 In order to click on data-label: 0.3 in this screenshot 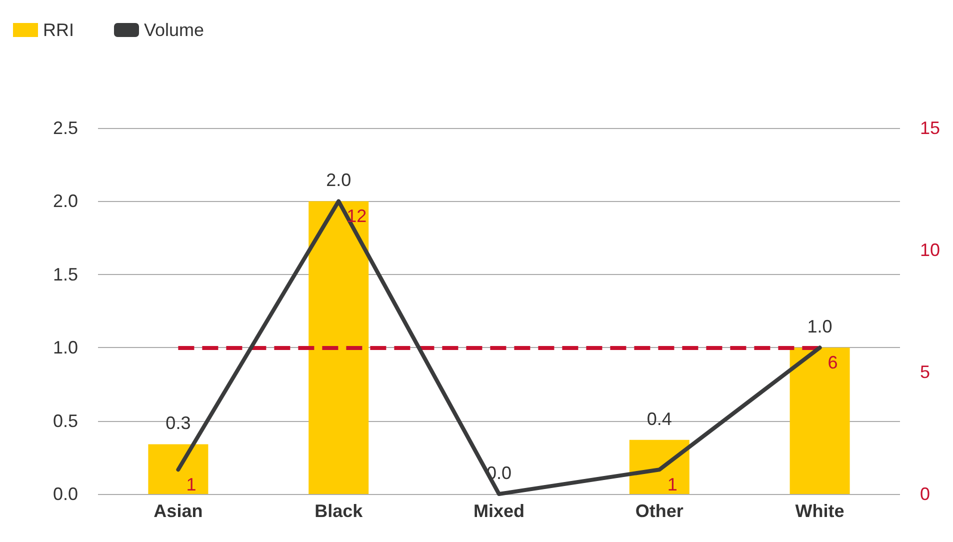, I will do `click(178, 423)`.